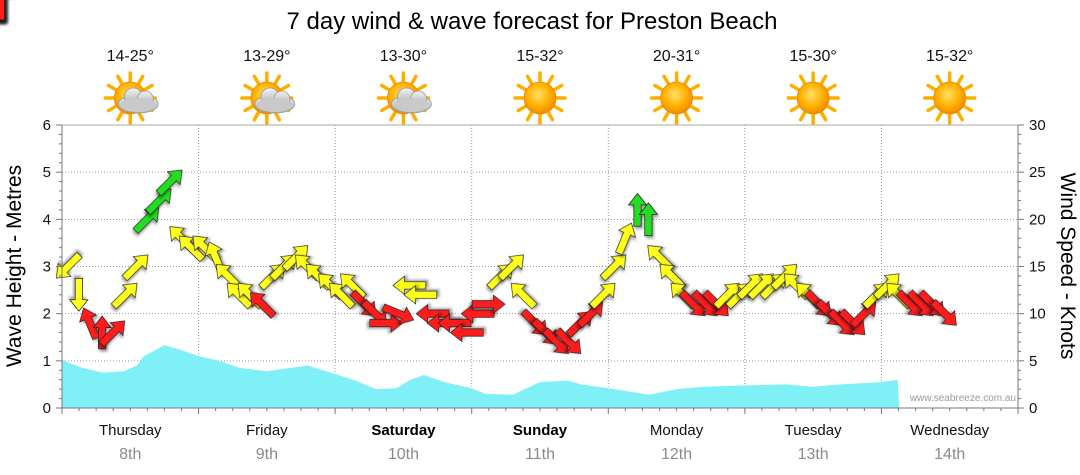 The image size is (1080, 475). I want to click on partly-cloudy-icon, so click(131, 98).